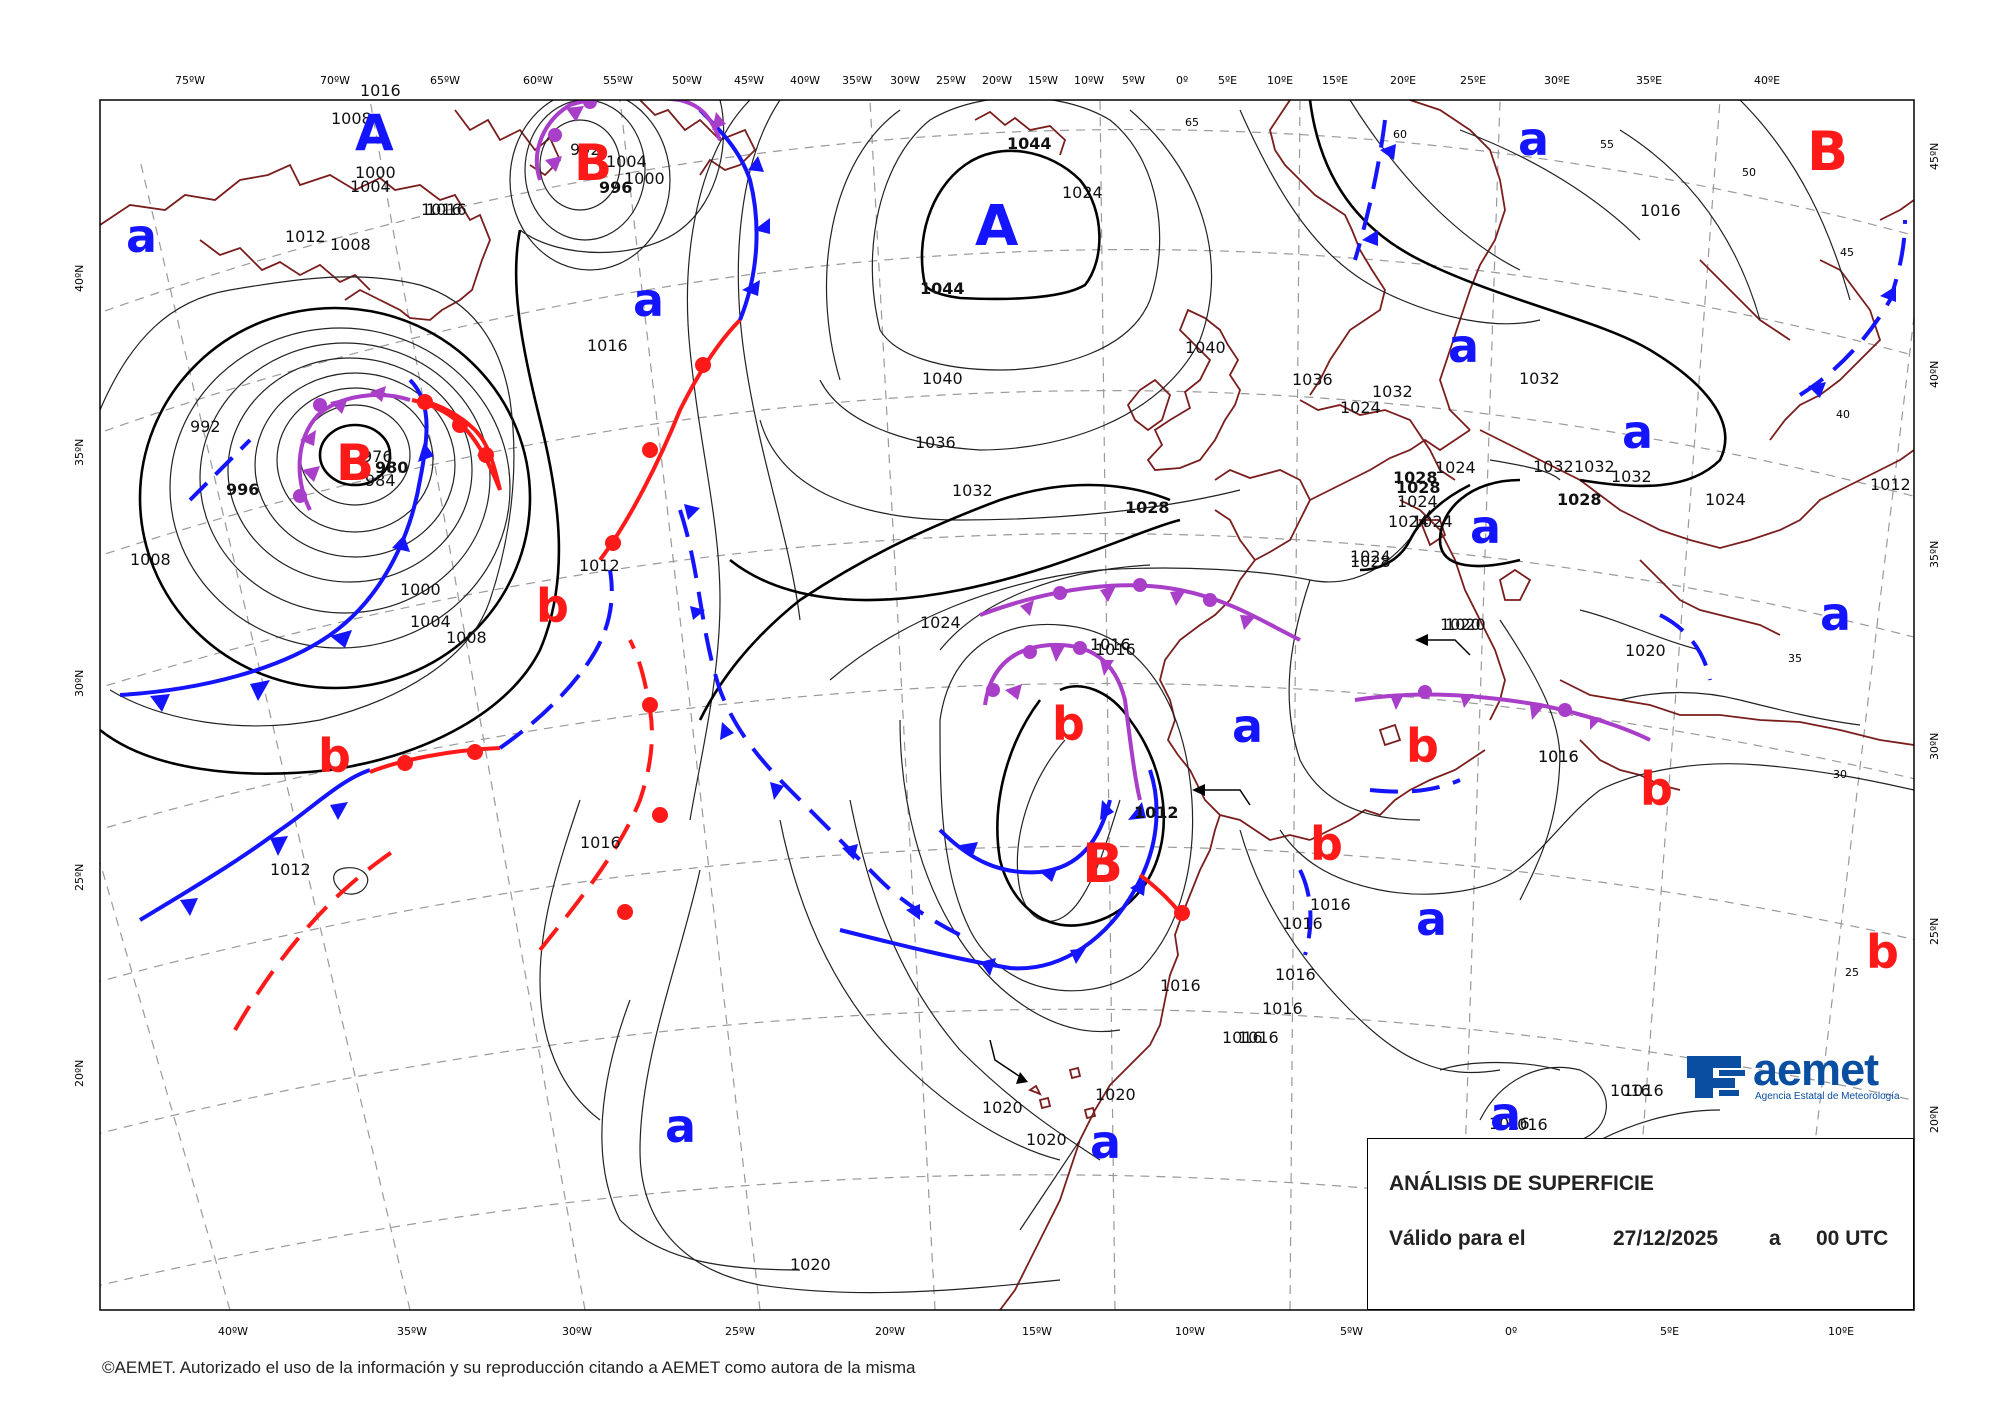 Image resolution: width=2000 pixels, height=1404 pixels. What do you see at coordinates (905, 80) in the screenshot?
I see `top-lon-label: 30ºW` at bounding box center [905, 80].